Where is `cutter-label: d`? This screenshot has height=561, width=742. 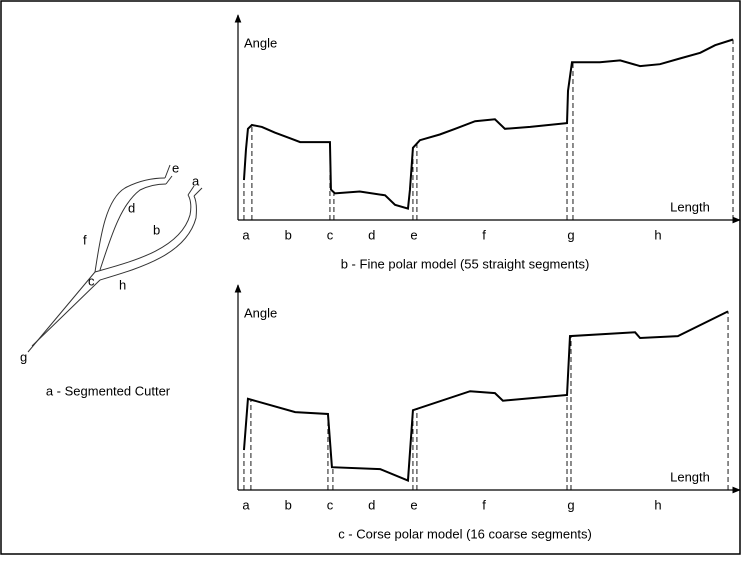
cutter-label: d is located at coordinates (131, 207).